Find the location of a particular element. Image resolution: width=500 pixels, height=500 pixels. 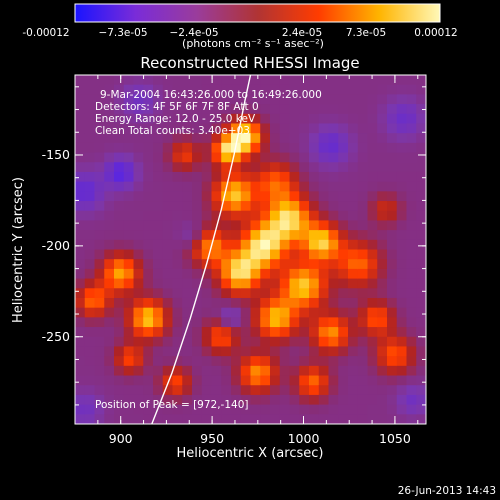

footer-timestamp: 26-Jun-2013 14:43 is located at coordinates (447, 491).